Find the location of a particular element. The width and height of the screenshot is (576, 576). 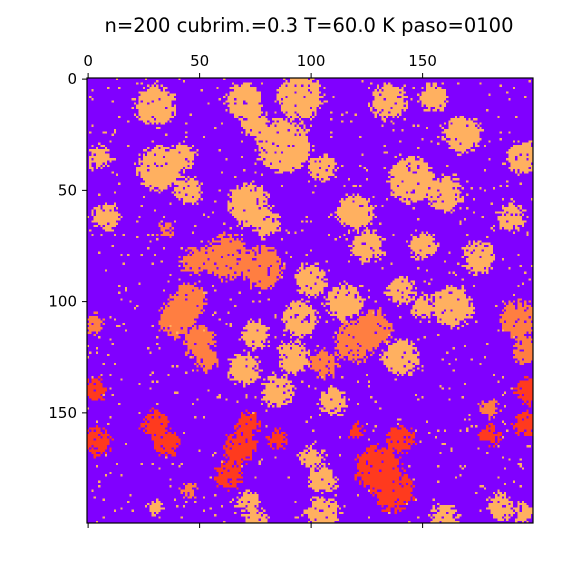

y-tick-label: 100 is located at coordinates (62, 302).